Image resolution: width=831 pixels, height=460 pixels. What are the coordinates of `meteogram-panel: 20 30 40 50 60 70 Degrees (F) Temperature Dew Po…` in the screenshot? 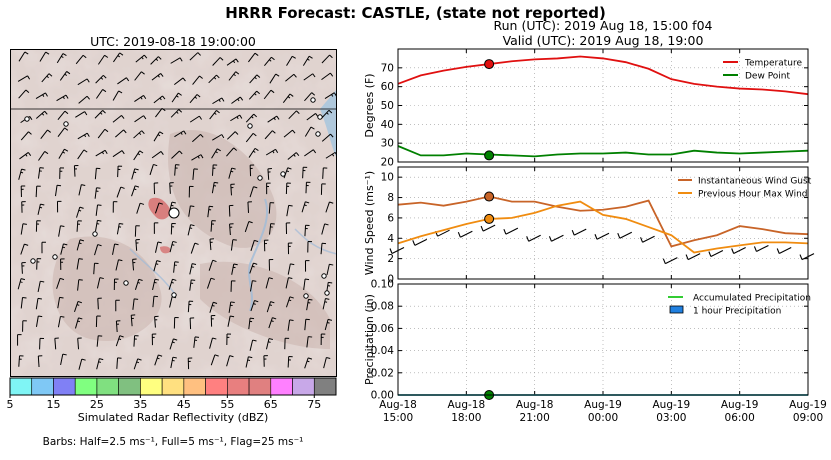 It's located at (586, 108).